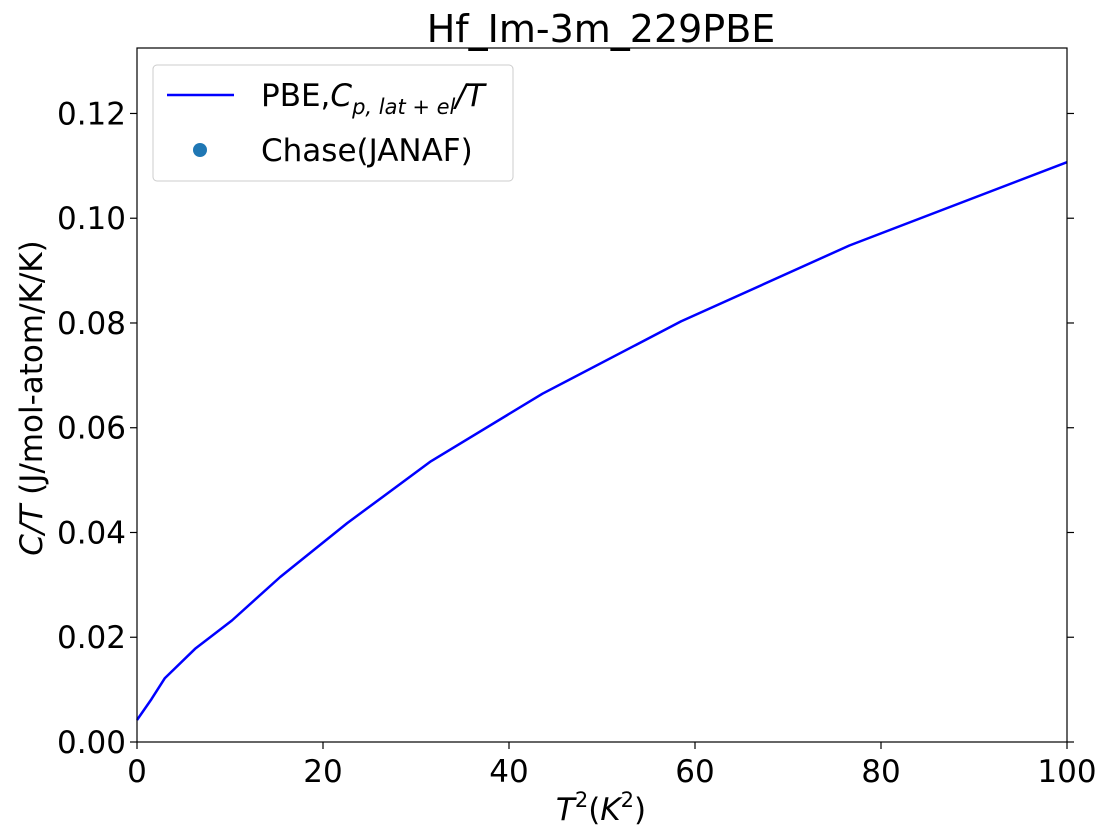 Image resolution: width=1108 pixels, height=839 pixels. What do you see at coordinates (137, 772) in the screenshot?
I see `x-tick-label: 0` at bounding box center [137, 772].